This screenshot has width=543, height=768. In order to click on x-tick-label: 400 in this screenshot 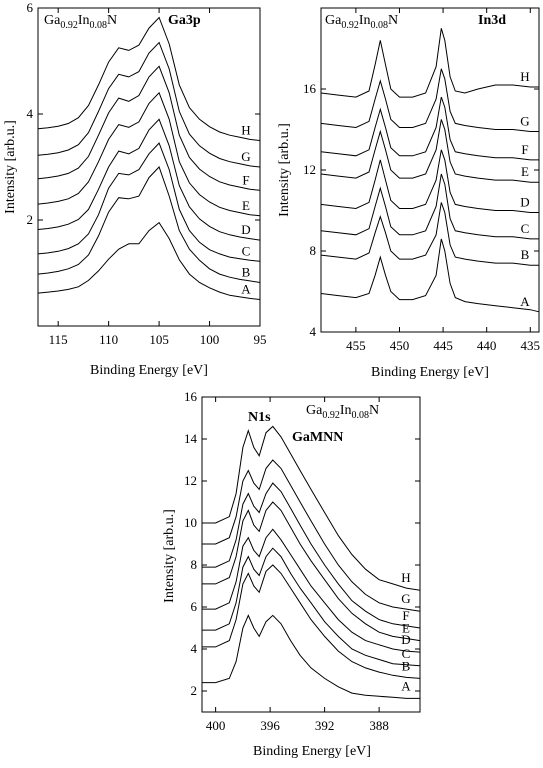, I will do `click(216, 725)`.